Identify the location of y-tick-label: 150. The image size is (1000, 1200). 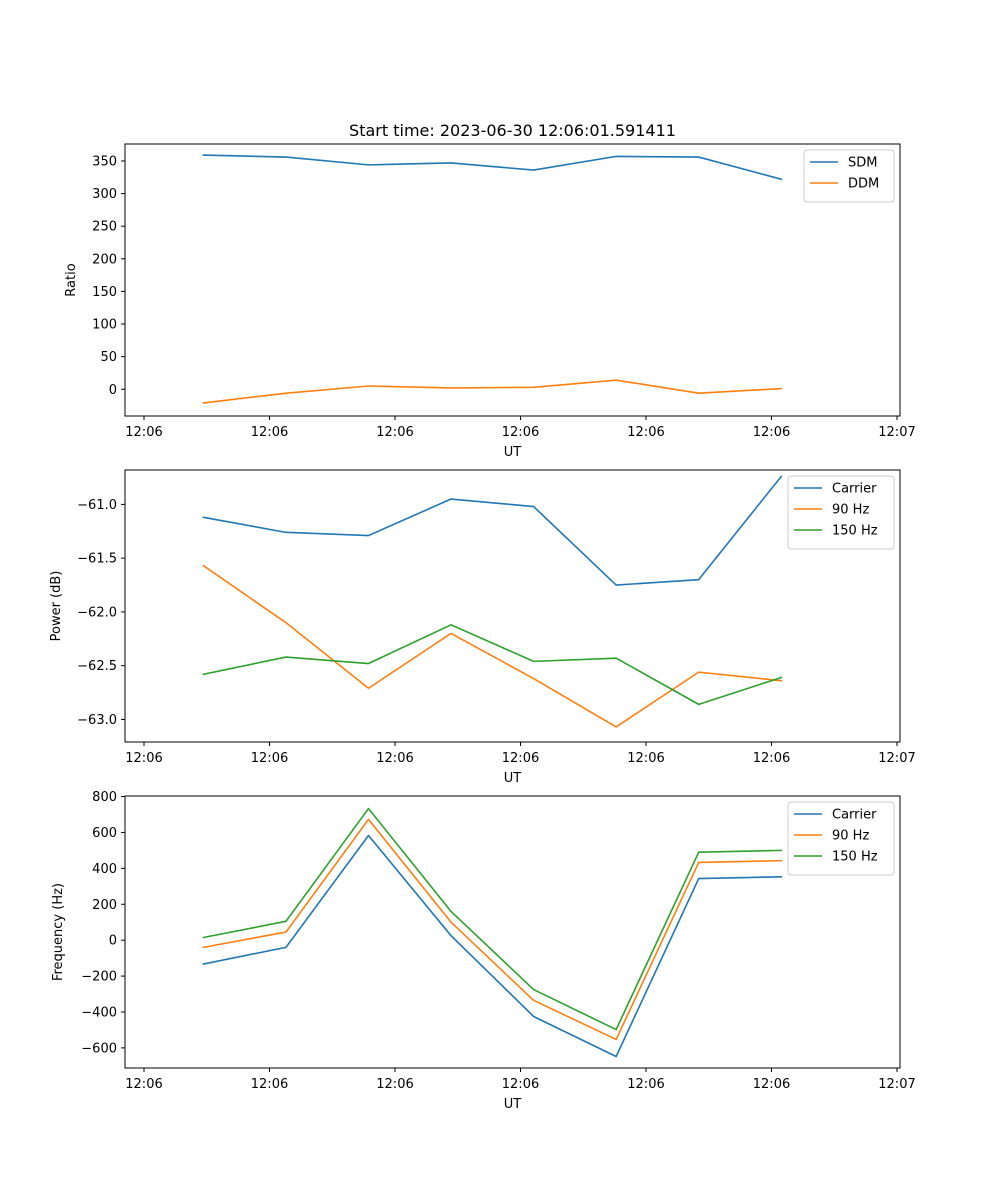
(104, 292).